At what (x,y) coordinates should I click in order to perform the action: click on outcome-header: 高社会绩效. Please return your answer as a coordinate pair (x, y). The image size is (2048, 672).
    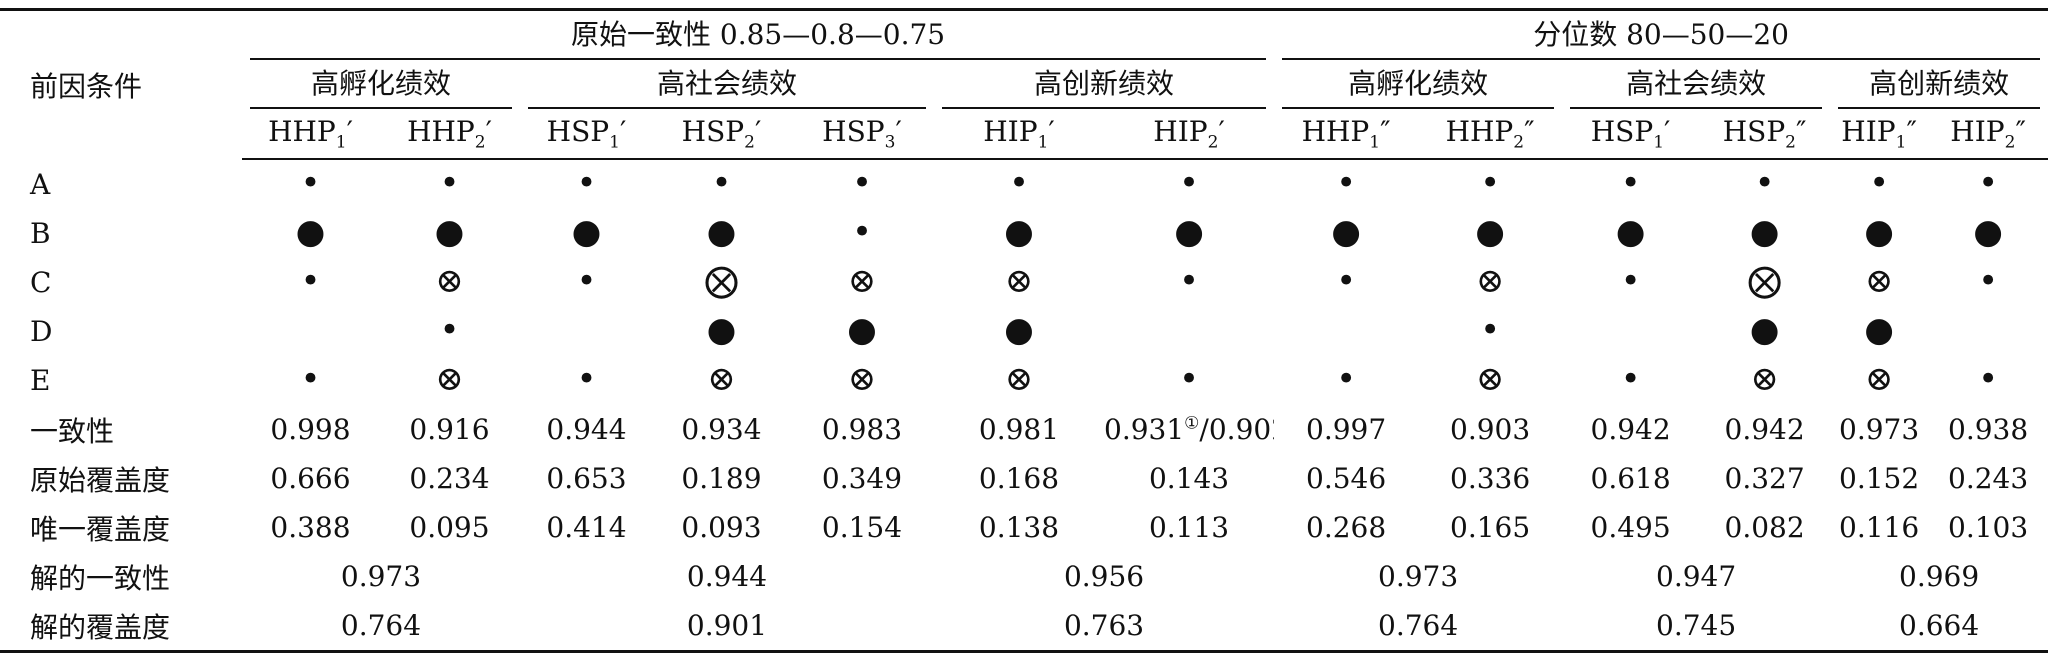
    Looking at the image, I should click on (727, 84).